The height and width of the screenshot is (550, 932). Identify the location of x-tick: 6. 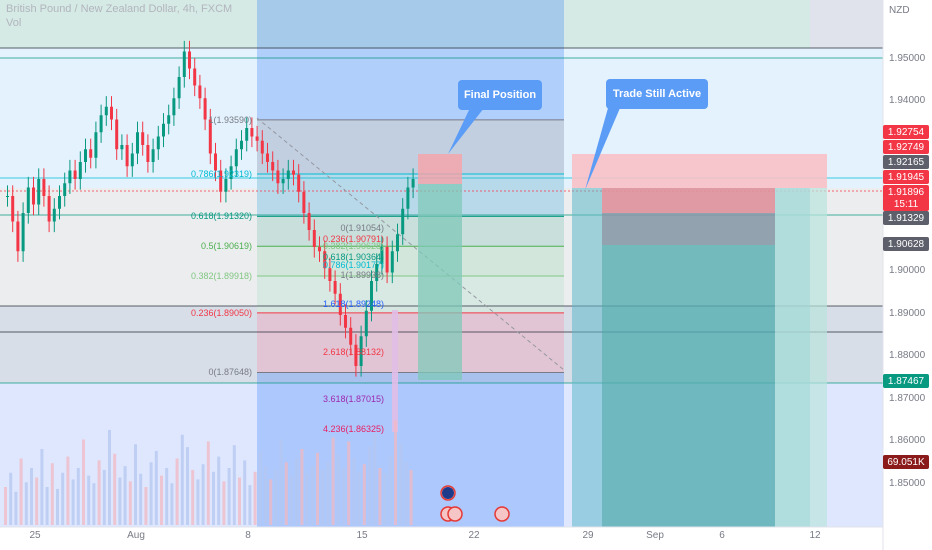
(722, 535).